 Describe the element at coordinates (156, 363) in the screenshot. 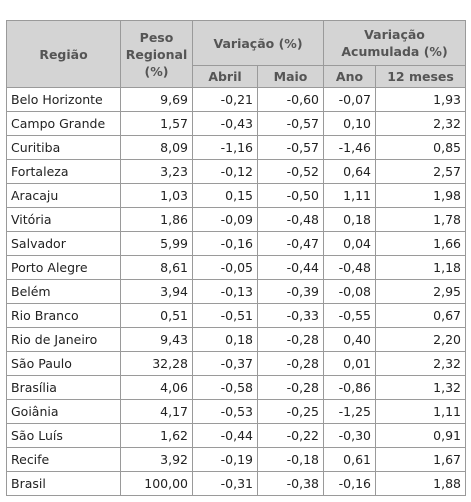

I see `cell-peso: 32,28` at that location.